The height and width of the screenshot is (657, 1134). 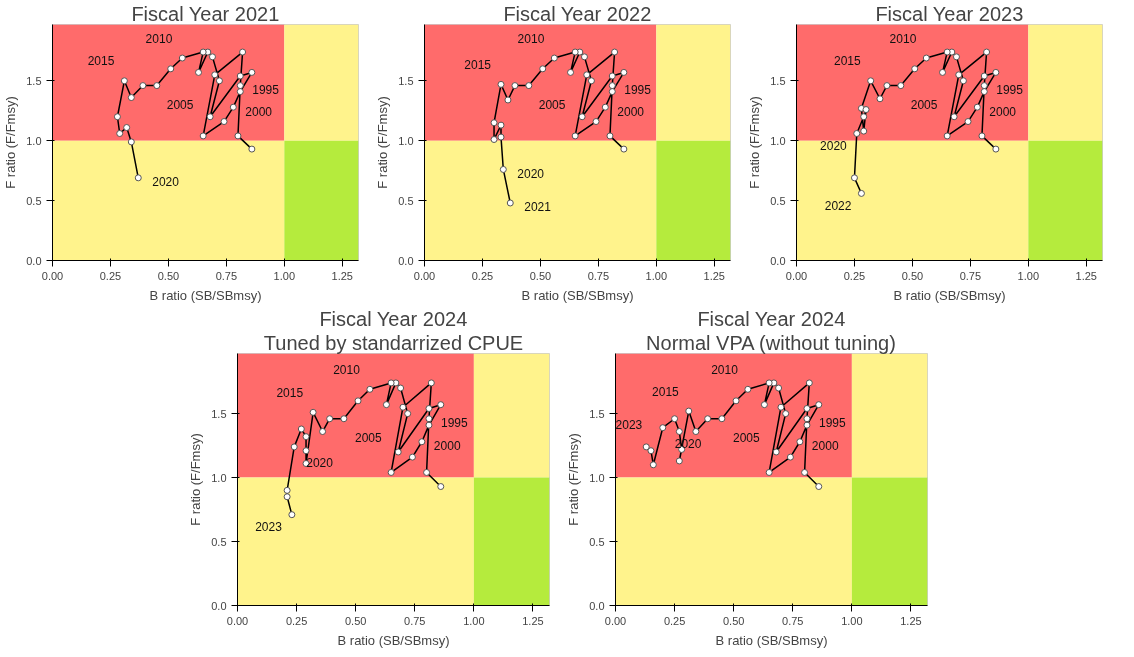 What do you see at coordinates (393, 342) in the screenshot?
I see `chart-subtitle: Tuned by standarrized CPUE` at bounding box center [393, 342].